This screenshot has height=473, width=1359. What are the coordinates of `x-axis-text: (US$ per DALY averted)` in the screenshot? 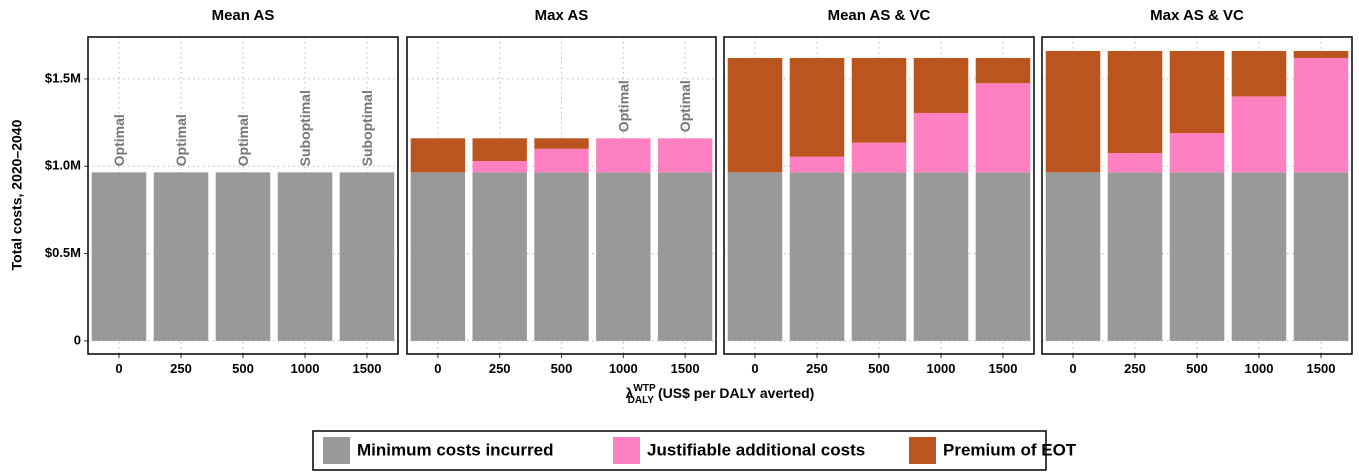 It's located at (736, 393).